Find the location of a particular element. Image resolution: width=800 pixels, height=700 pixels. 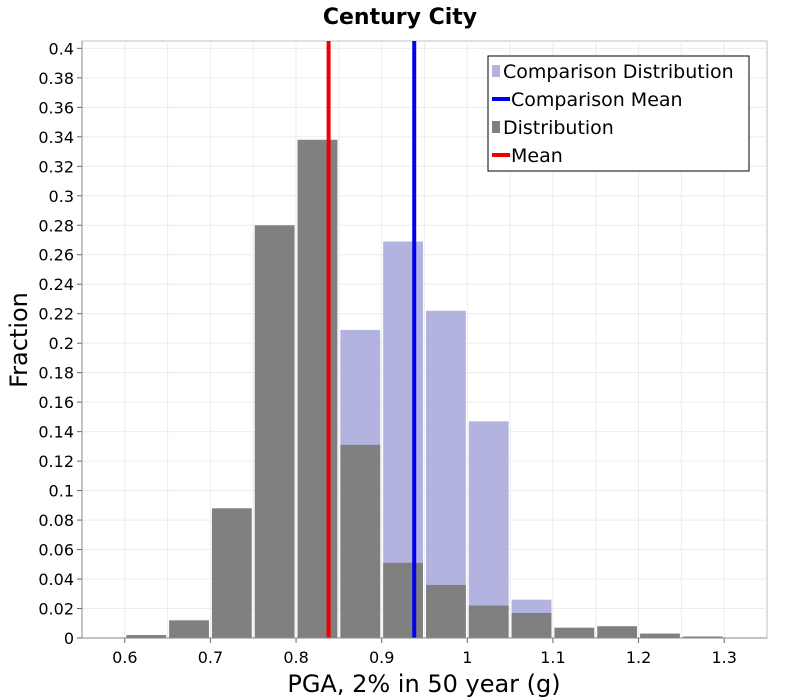

y-tick-label: 0.18 is located at coordinates (56, 373).